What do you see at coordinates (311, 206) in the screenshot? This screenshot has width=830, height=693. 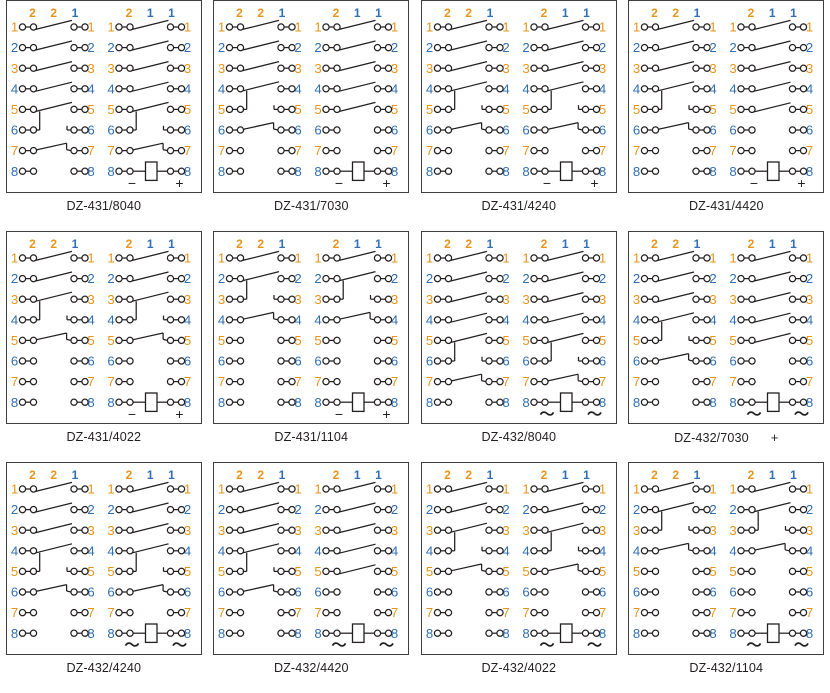 I see `panel-caption-text: DZ-431/7030` at bounding box center [311, 206].